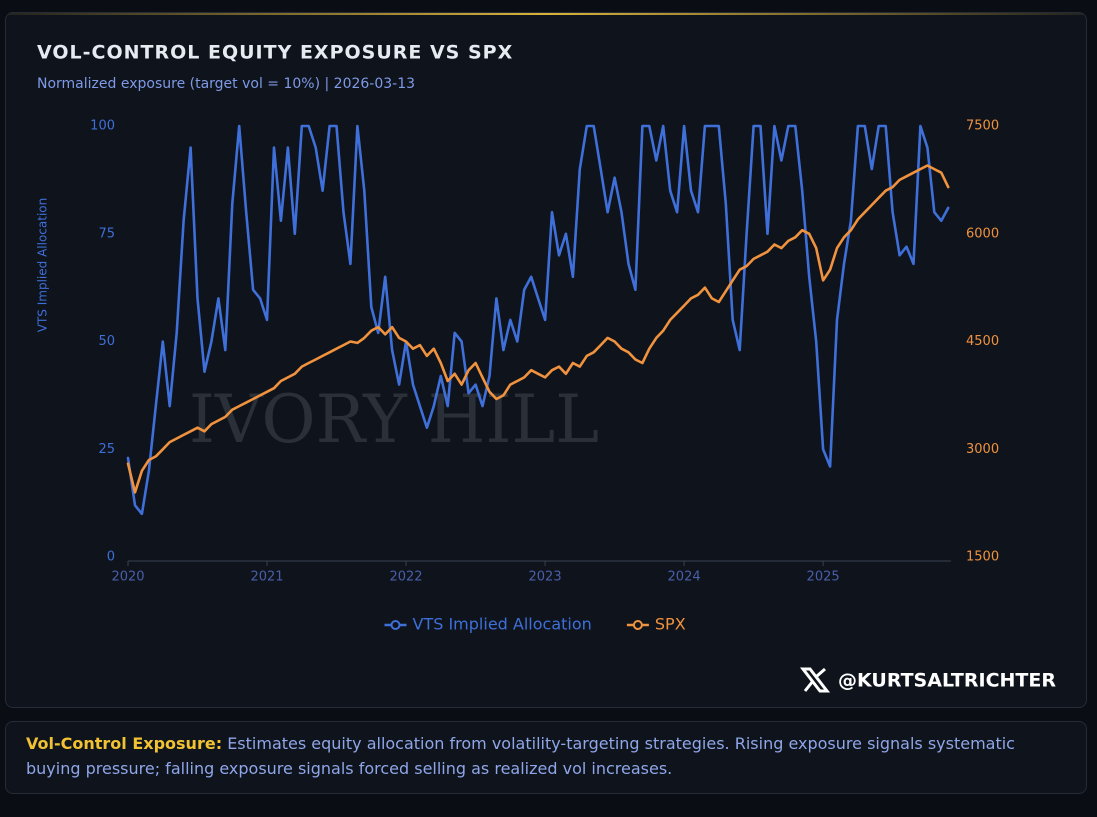 Image resolution: width=1097 pixels, height=817 pixels. What do you see at coordinates (982, 449) in the screenshot?
I see `y2-tick-label: 3000` at bounding box center [982, 449].